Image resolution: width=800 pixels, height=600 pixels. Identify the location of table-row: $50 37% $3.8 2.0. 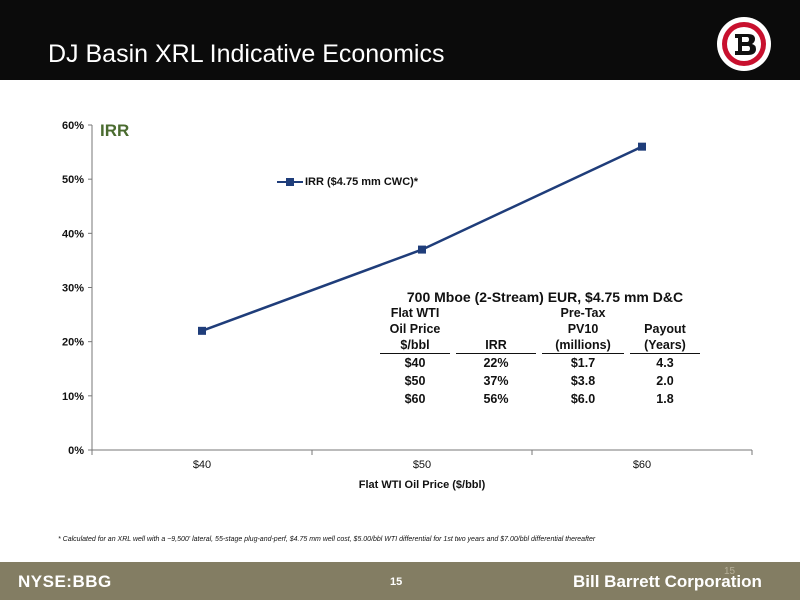
(540, 381).